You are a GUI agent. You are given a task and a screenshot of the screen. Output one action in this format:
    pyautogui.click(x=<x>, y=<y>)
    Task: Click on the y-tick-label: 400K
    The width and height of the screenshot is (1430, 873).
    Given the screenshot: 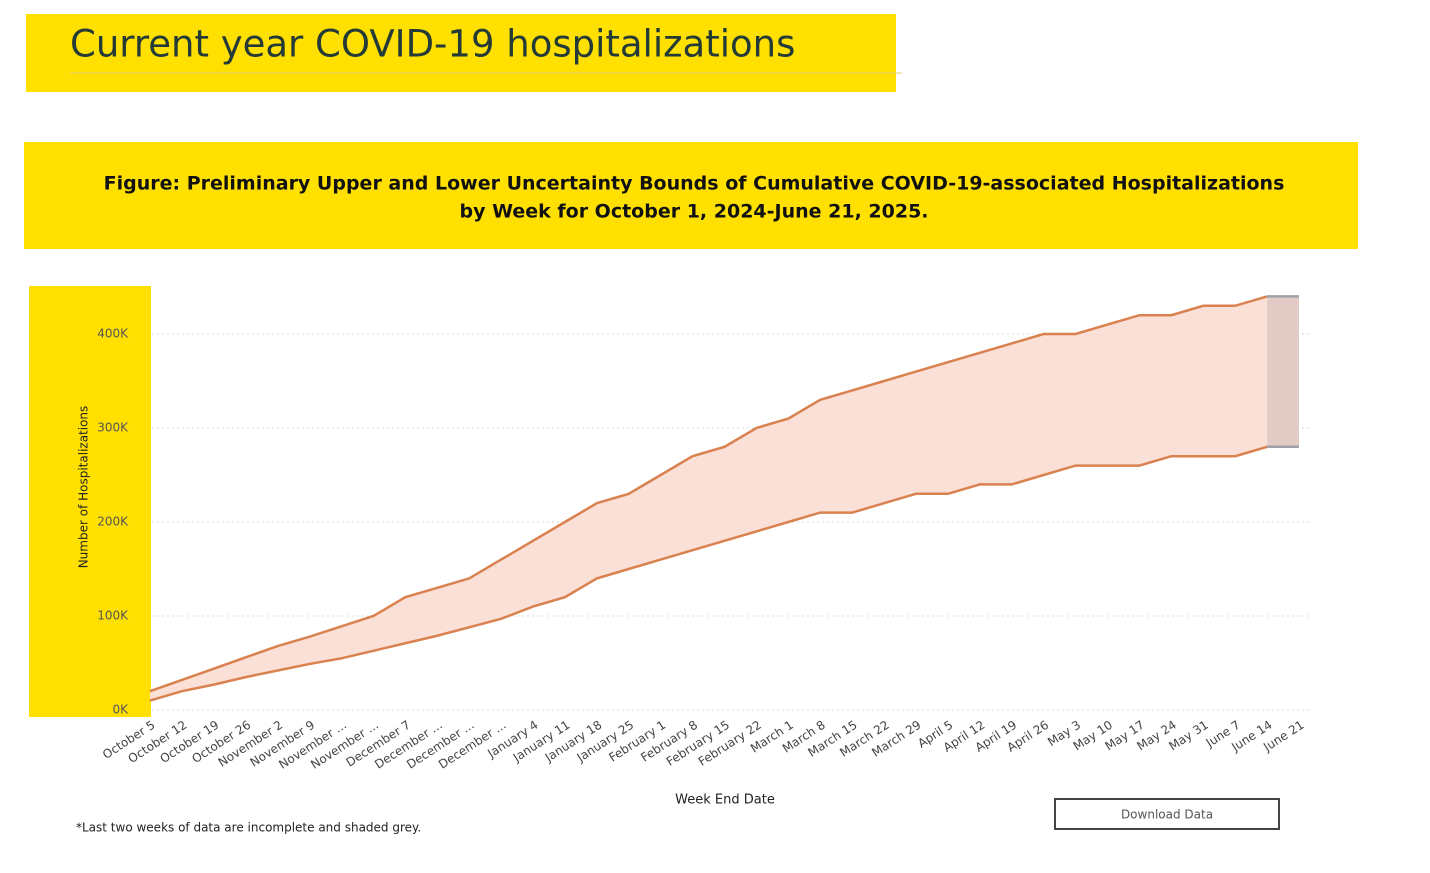 What is the action you would take?
    pyautogui.click(x=113, y=334)
    